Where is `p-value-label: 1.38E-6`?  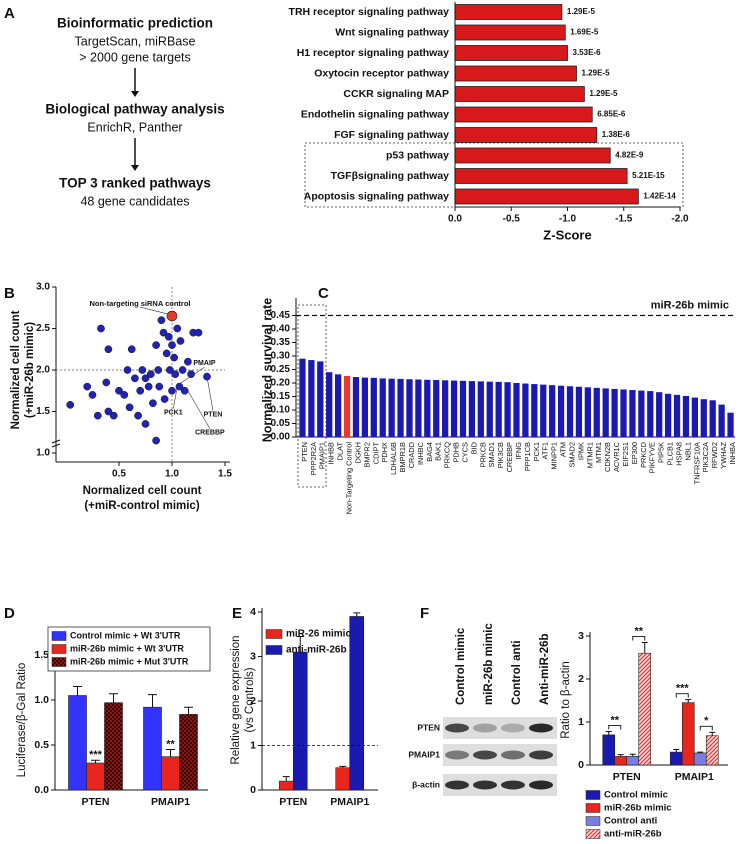
p-value-label: 1.38E-6 is located at coordinates (616, 134).